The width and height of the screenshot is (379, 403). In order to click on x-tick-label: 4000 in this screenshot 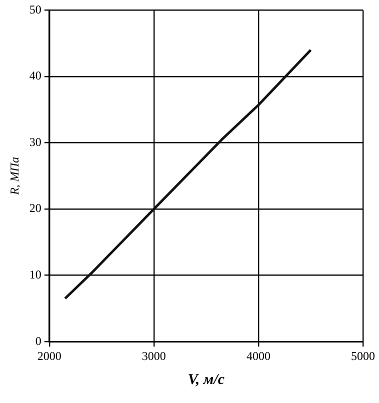, I will do `click(258, 355)`.